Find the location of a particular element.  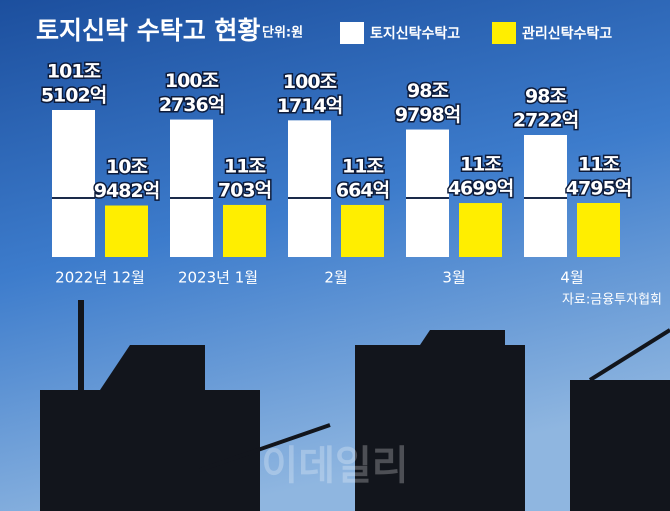

value-label: 5102억 is located at coordinates (73, 96).